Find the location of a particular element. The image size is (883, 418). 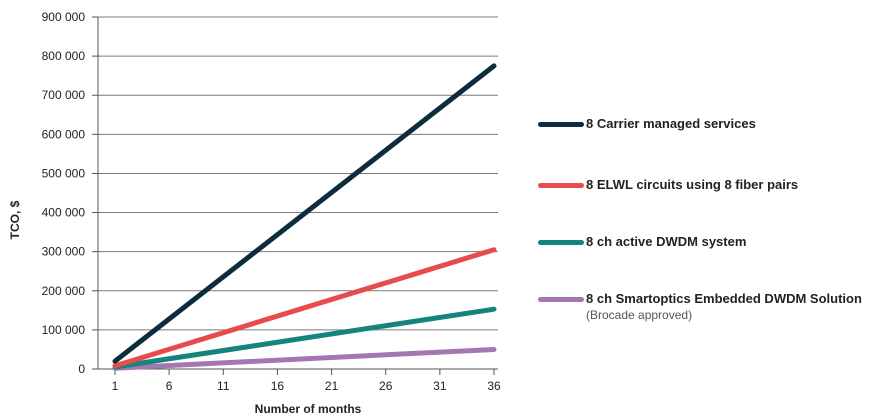

legend-item: 8 ELWL circuits using 8 fiber pairs is located at coordinates (668, 185).